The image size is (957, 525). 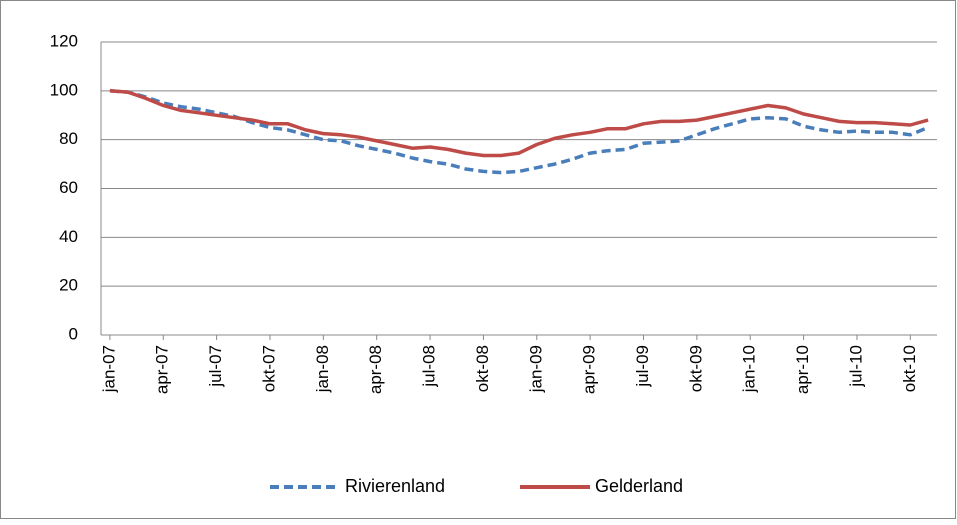 What do you see at coordinates (429, 366) in the screenshot?
I see `x-tick-label: jul-08` at bounding box center [429, 366].